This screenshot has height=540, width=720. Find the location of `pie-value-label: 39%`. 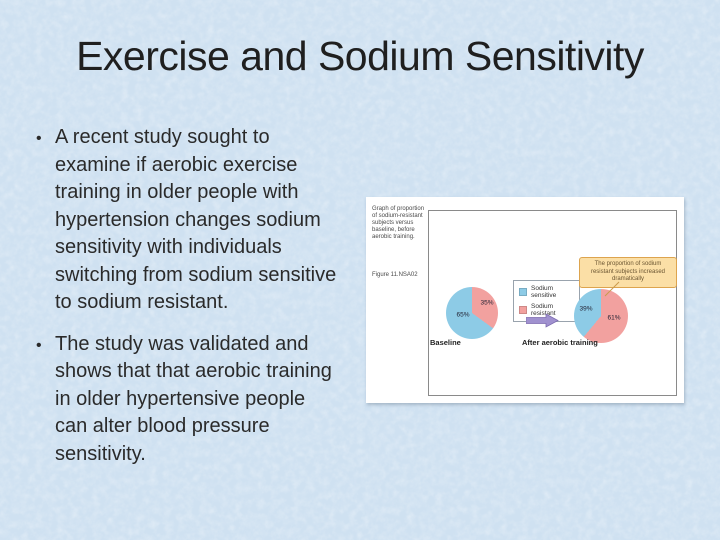

pie-value-label: 39% is located at coordinates (586, 309).